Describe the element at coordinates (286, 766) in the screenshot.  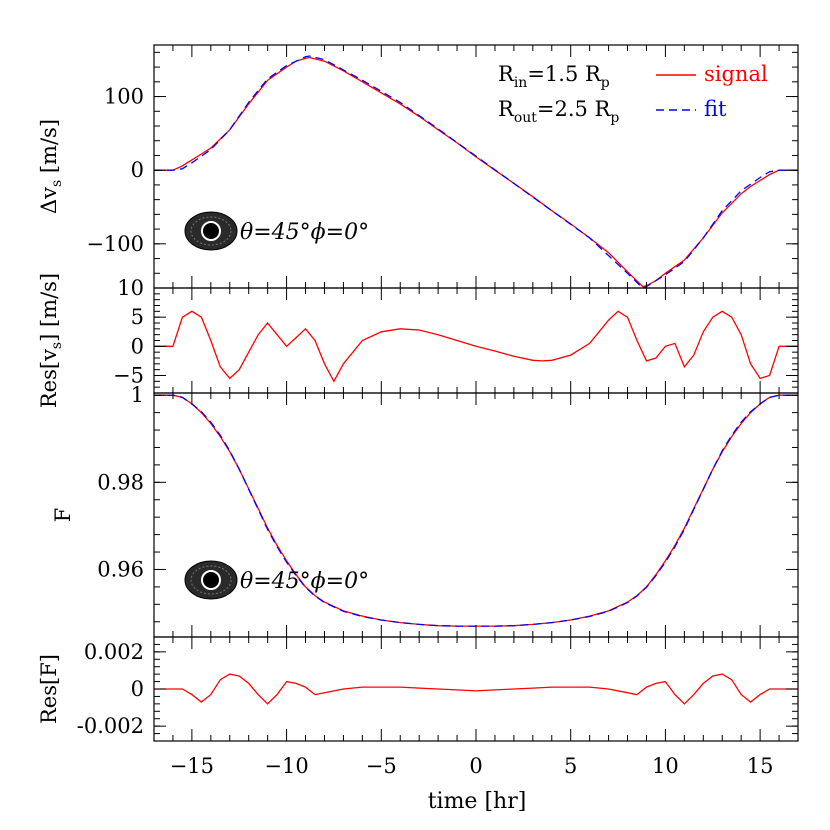
I see `x-tick-label: −10` at that location.